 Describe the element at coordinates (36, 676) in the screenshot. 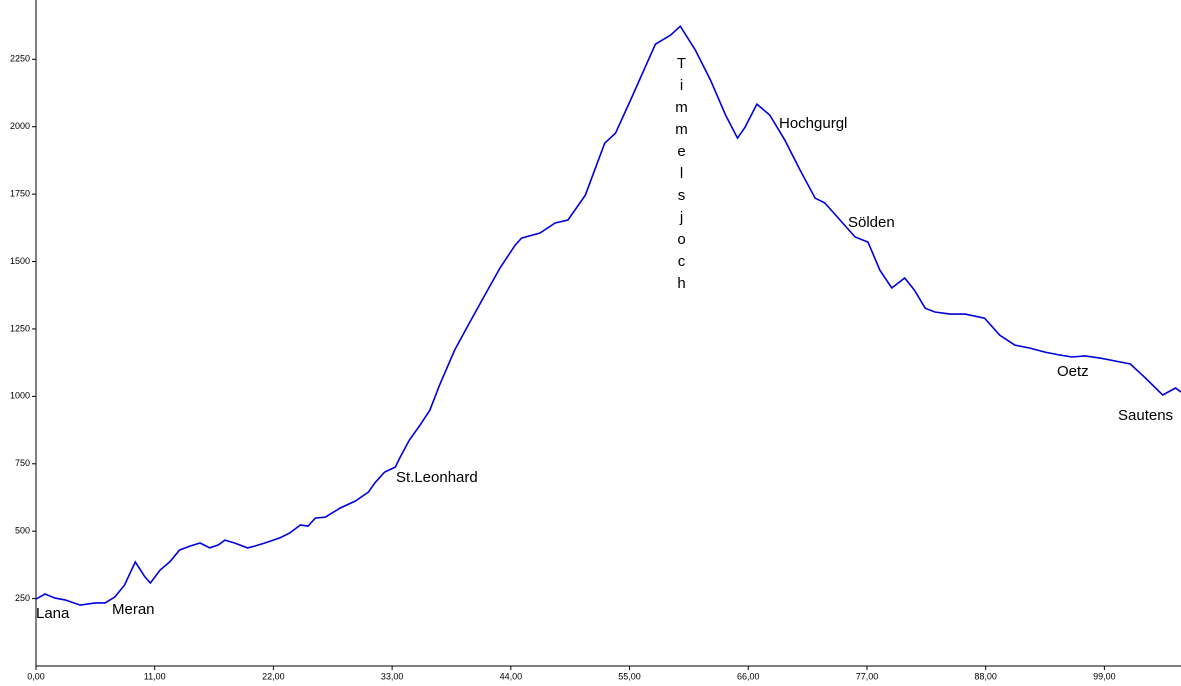

I see `x-tick-label: 0,00` at that location.